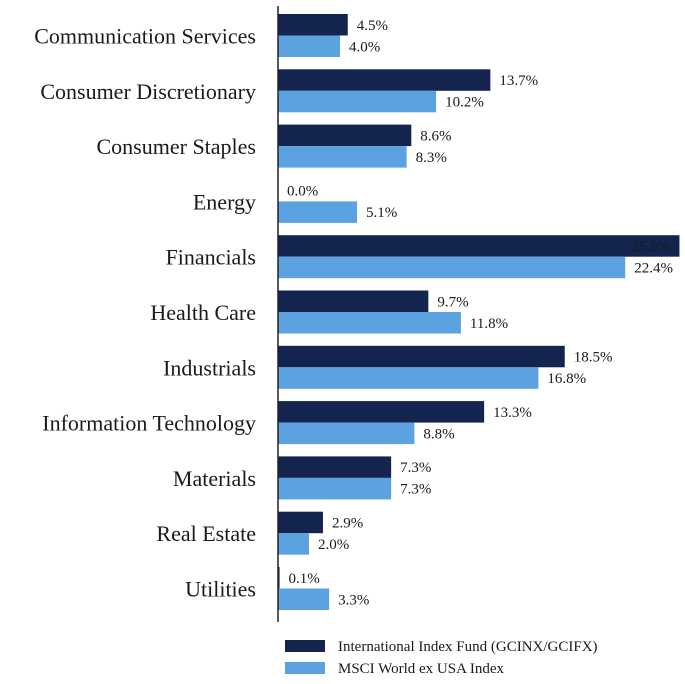  What do you see at coordinates (512, 413) in the screenshot?
I see `value-label-fund-information-technology: 13.3%` at bounding box center [512, 413].